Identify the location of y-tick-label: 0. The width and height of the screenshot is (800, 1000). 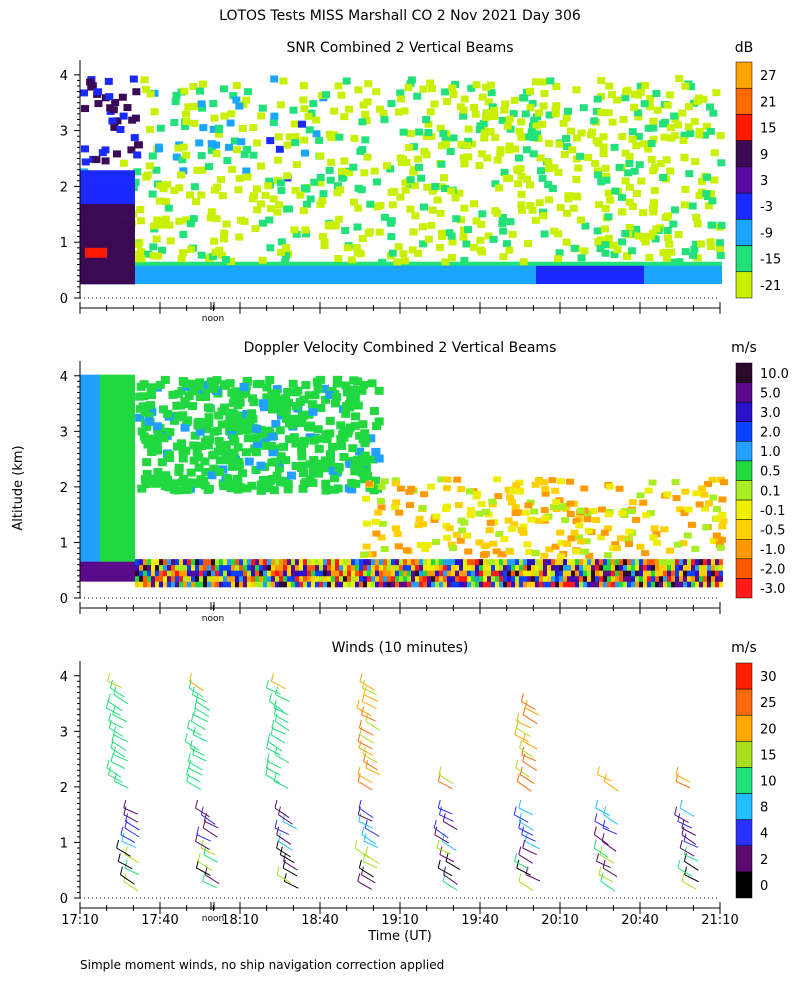
(64, 899).